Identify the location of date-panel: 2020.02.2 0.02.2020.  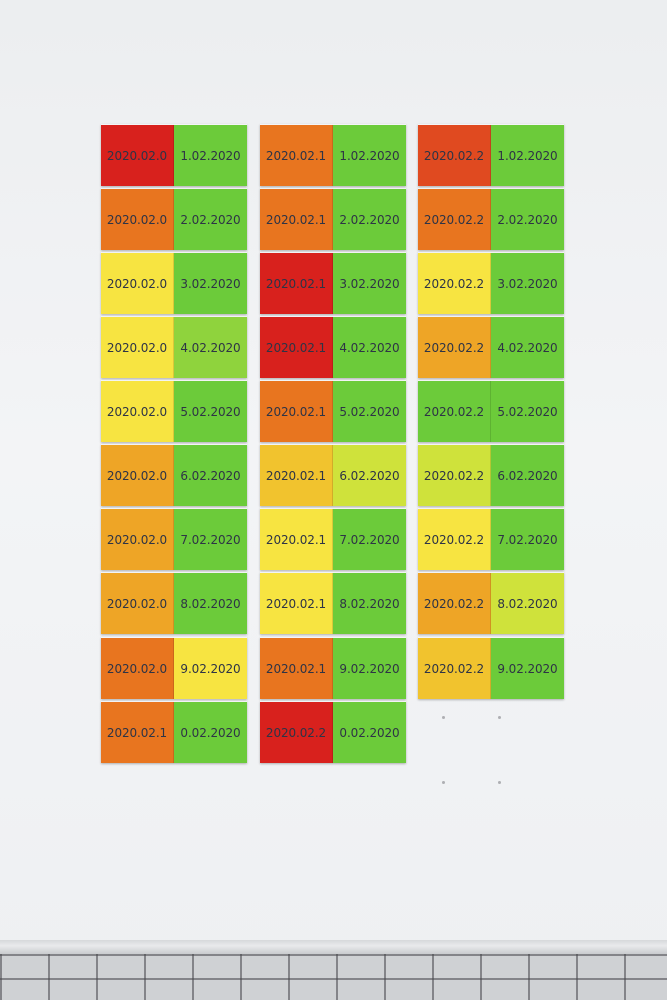
(333, 732).